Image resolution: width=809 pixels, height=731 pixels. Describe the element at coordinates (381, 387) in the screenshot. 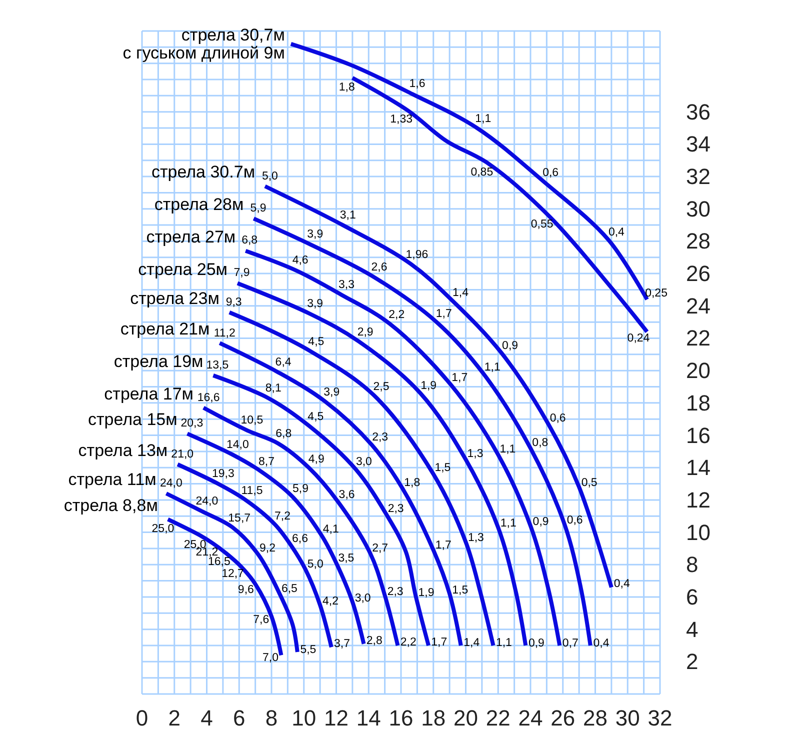

I see `annotation: 2,5` at that location.